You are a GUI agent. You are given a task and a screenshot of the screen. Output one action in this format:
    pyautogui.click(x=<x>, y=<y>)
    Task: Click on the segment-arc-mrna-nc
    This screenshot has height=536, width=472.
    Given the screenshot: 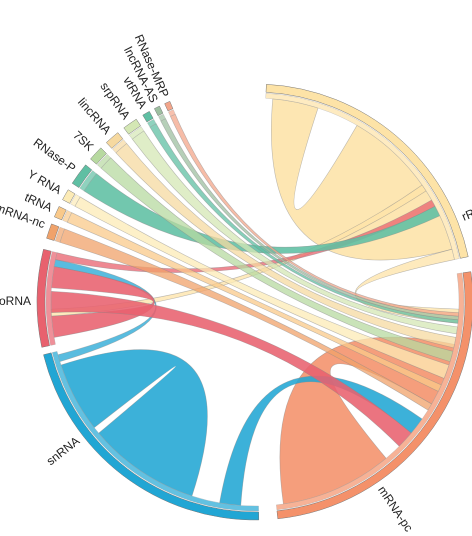 What is the action you would take?
    pyautogui.click(x=53, y=232)
    